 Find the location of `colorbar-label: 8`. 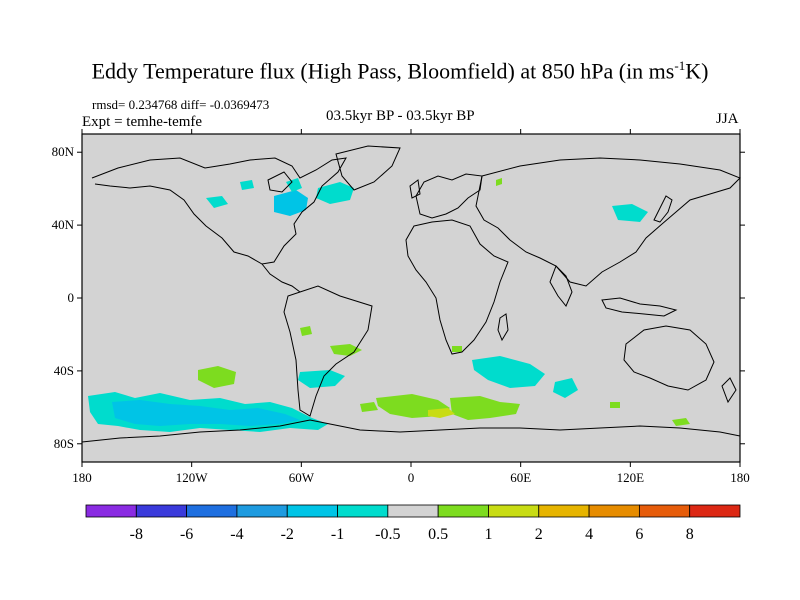

colorbar-label: 8 is located at coordinates (690, 534).